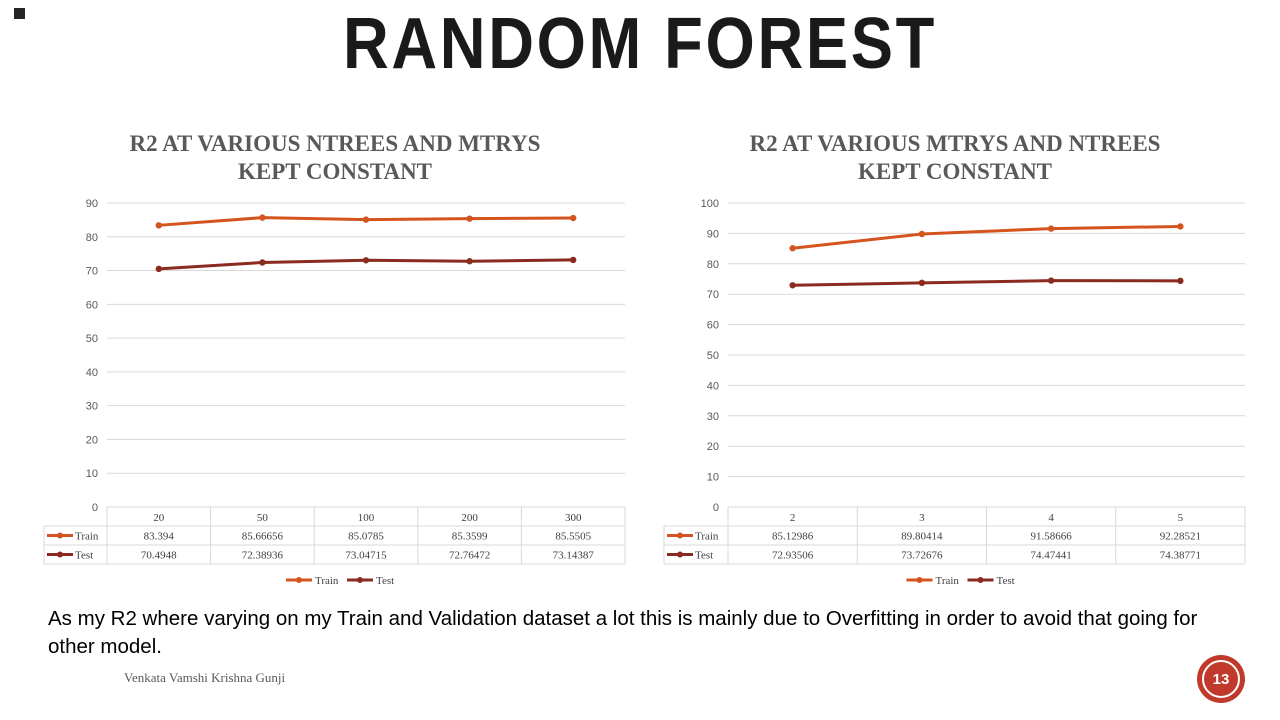  Describe the element at coordinates (469, 556) in the screenshot. I see `data-label: 72.76472` at that location.